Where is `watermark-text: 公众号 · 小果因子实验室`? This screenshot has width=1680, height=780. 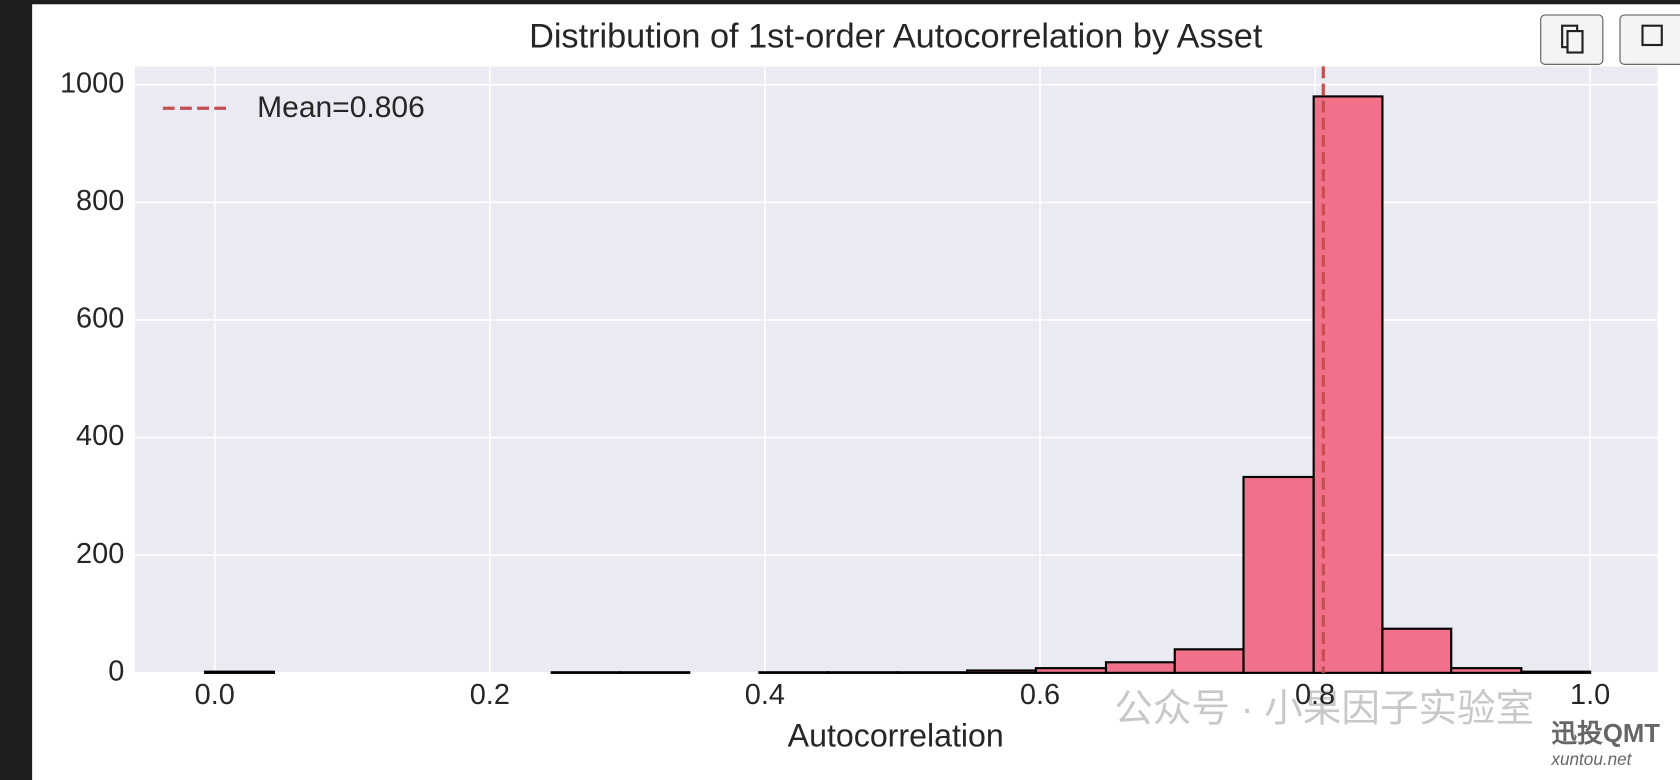
watermark-text: 公众号 · 小果因子实验室 is located at coordinates (1324, 709).